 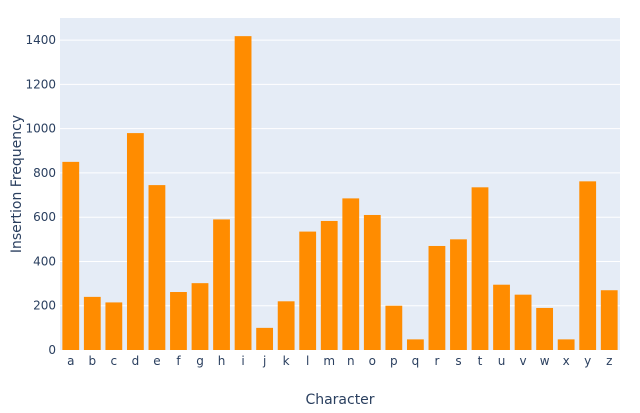 What do you see at coordinates (609, 320) in the screenshot?
I see `bar-z` at bounding box center [609, 320].